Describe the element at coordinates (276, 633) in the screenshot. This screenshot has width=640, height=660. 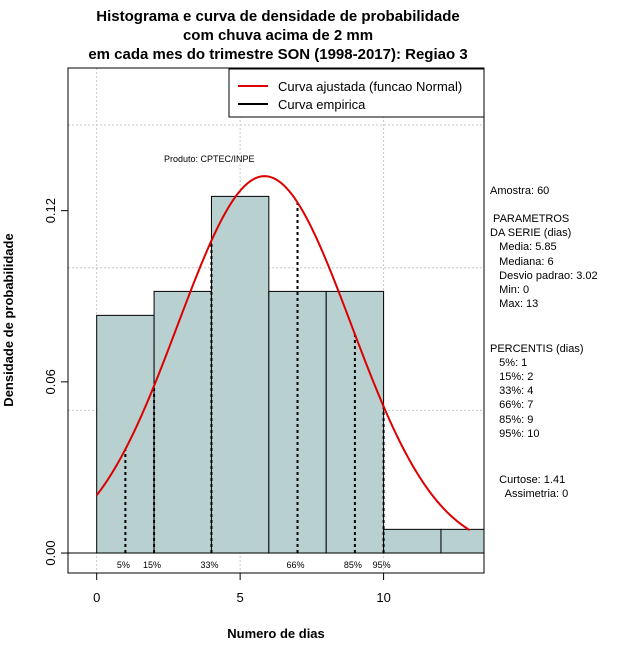
I see `x-axis-title: Numero de dias` at that location.